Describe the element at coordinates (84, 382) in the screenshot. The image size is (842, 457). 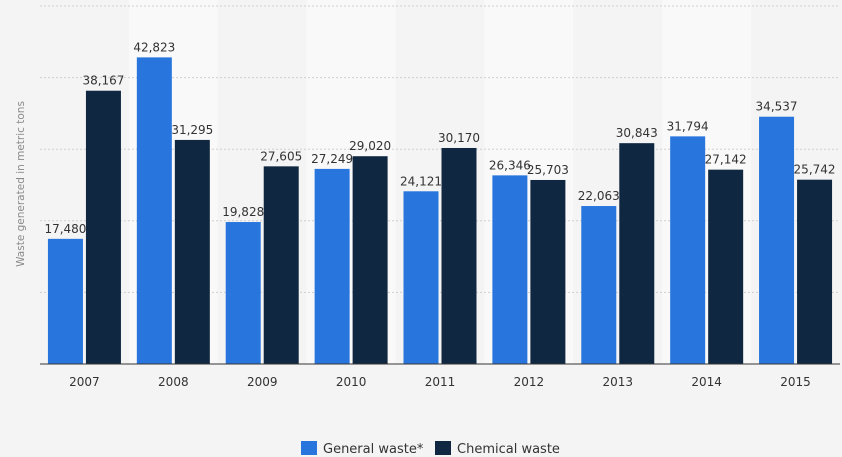
I see `x-tick-label-2007: 2007` at that location.